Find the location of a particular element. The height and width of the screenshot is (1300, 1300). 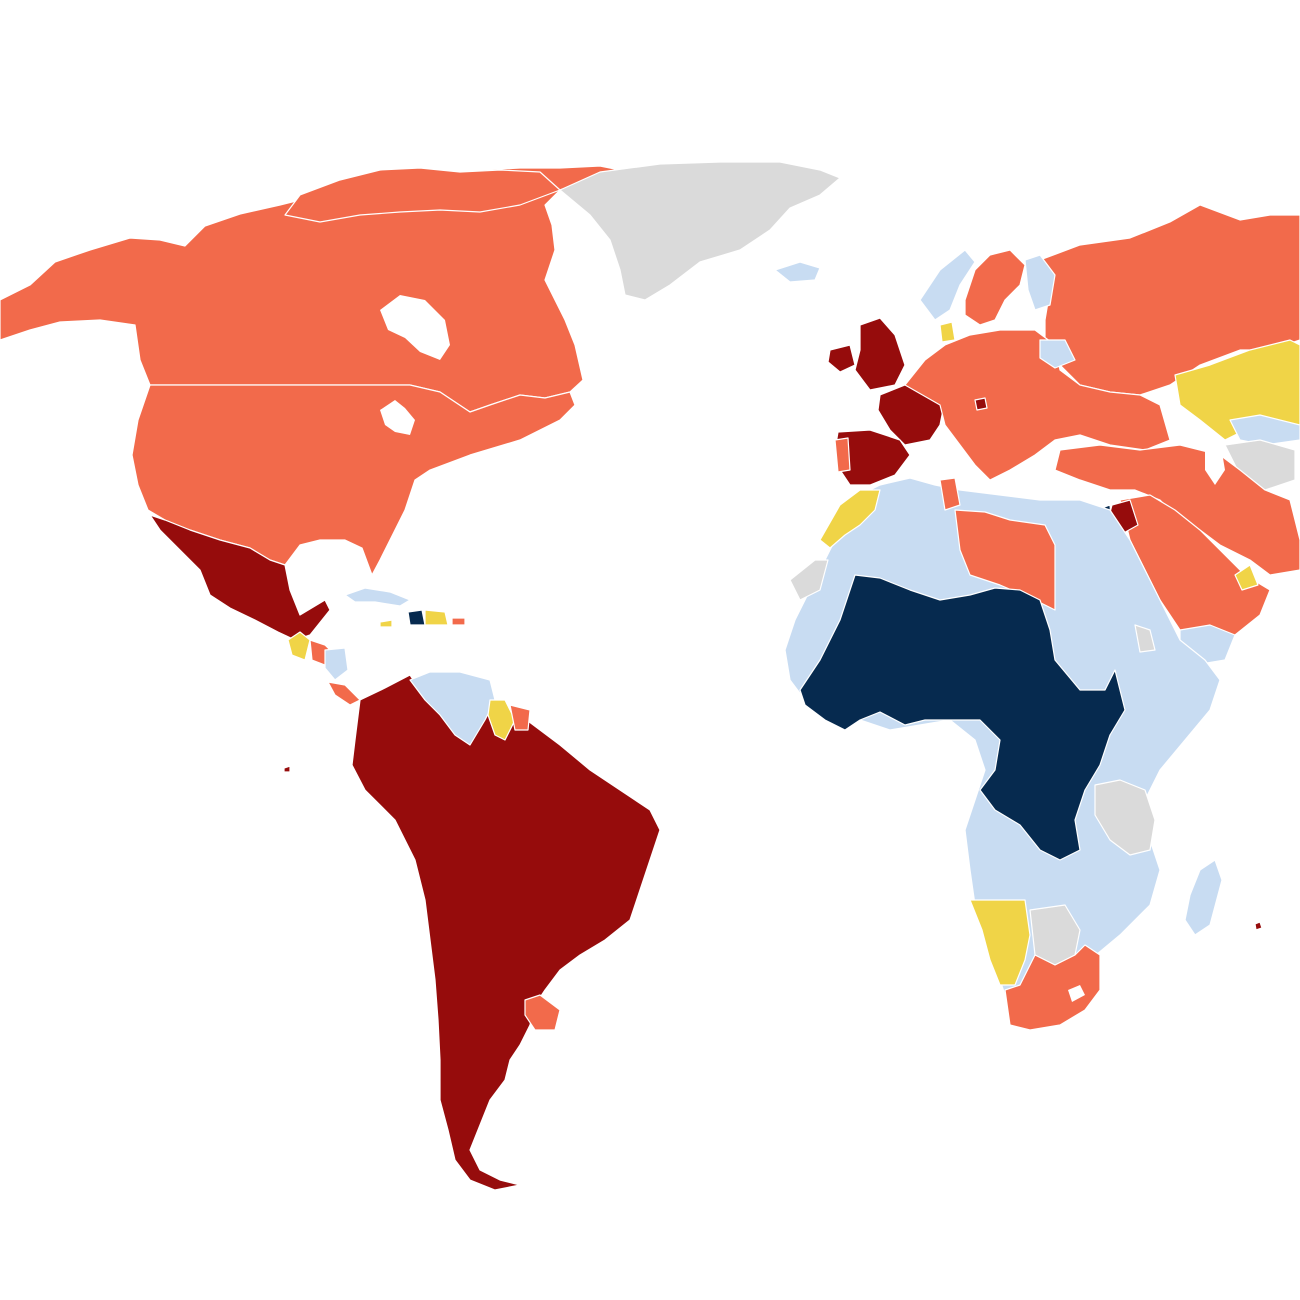

great-lakes is located at coordinates (397, 417).